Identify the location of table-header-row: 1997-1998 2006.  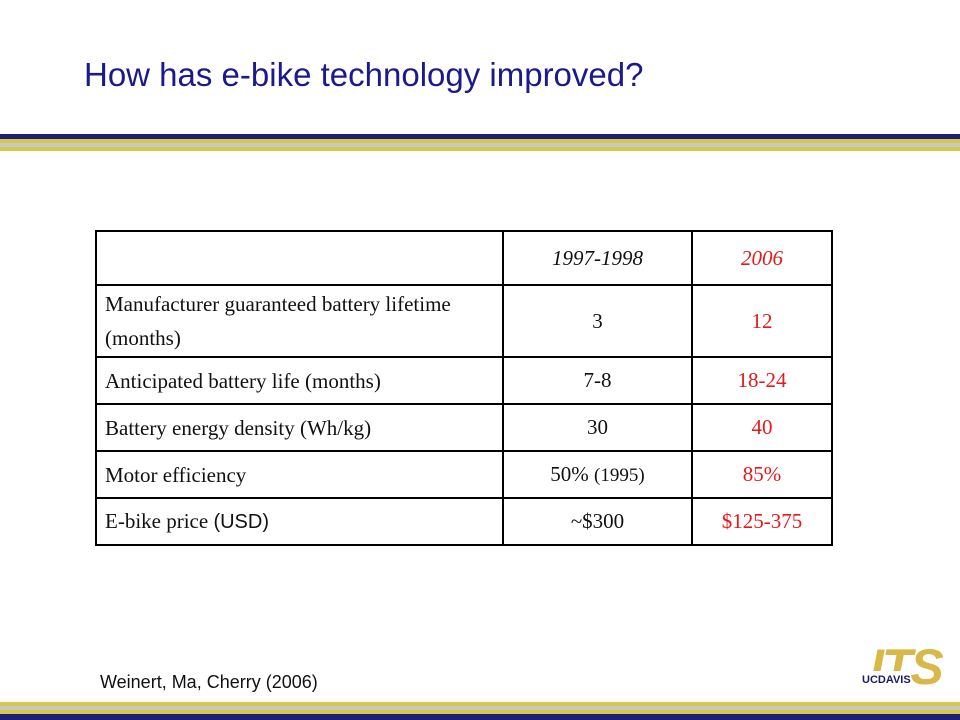
(464, 258).